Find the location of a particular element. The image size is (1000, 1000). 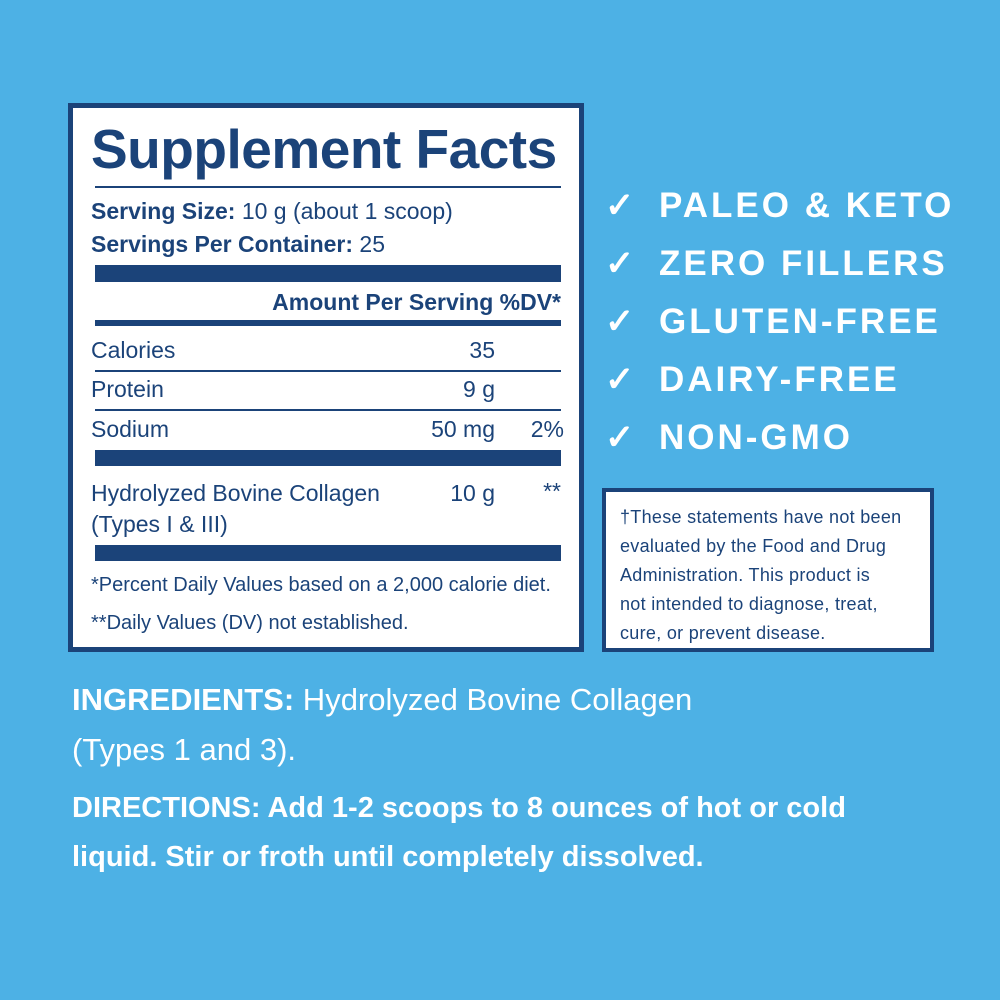

servings-value: 25 is located at coordinates (369, 244).